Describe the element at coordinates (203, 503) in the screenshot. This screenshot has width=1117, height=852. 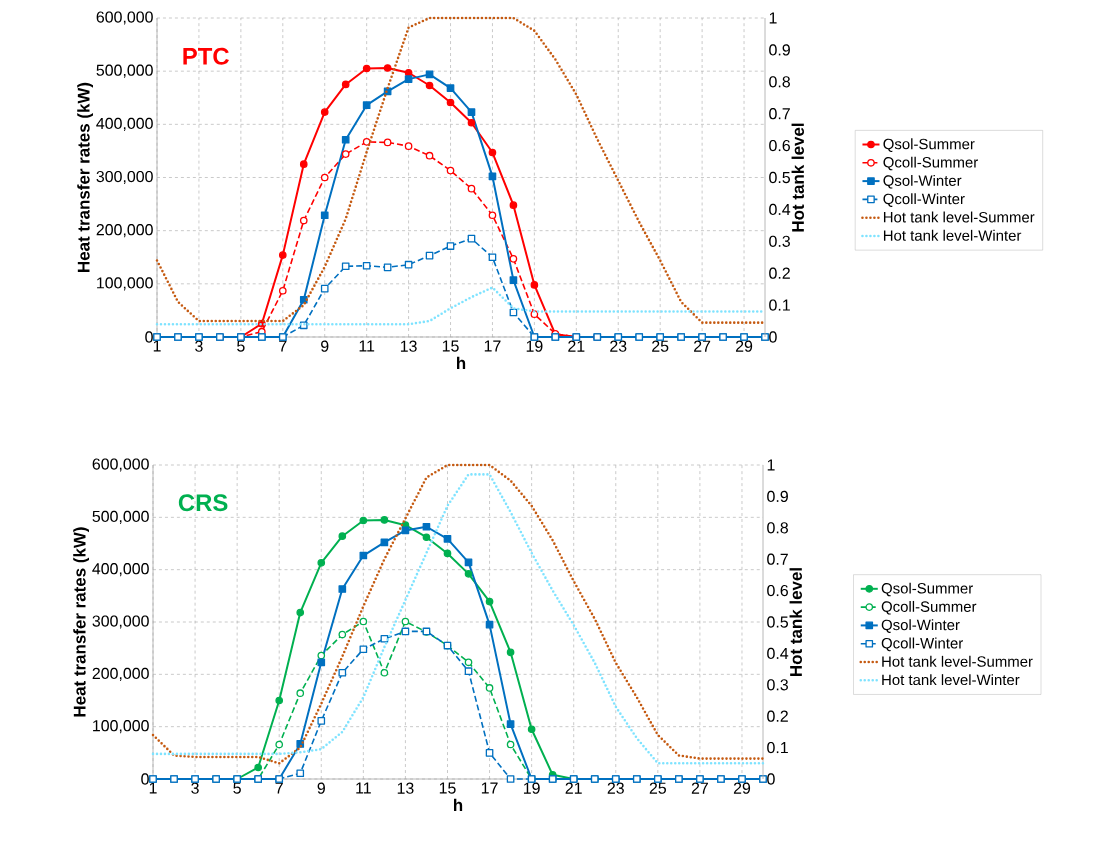
I see `text: CRS` at that location.